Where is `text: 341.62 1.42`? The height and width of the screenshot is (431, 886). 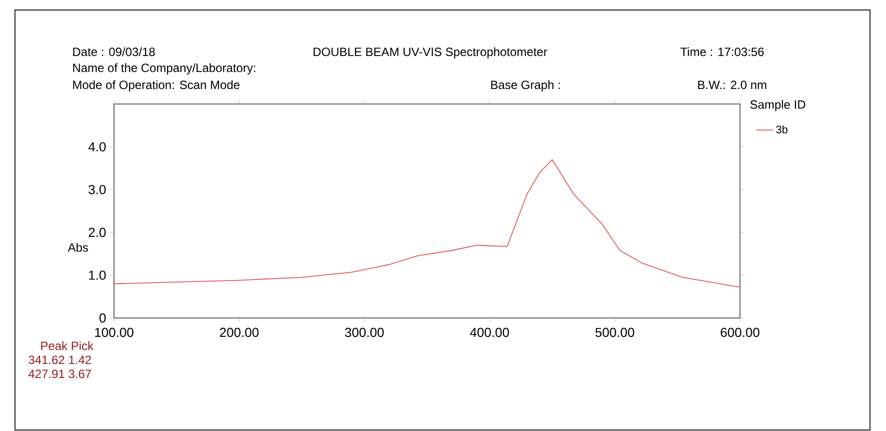
text: 341.62 1.42 is located at coordinates (59, 360).